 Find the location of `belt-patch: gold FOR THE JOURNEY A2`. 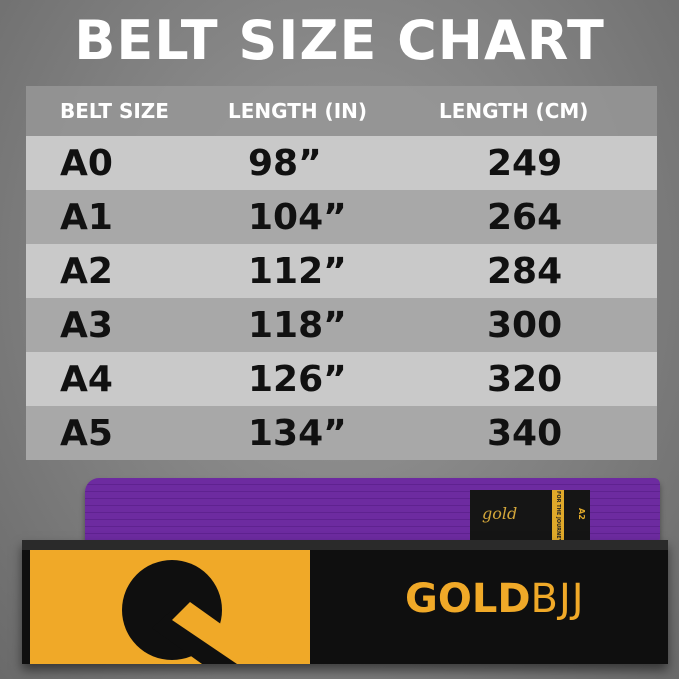

belt-patch: gold FOR THE JOURNEY A2 is located at coordinates (530, 517).